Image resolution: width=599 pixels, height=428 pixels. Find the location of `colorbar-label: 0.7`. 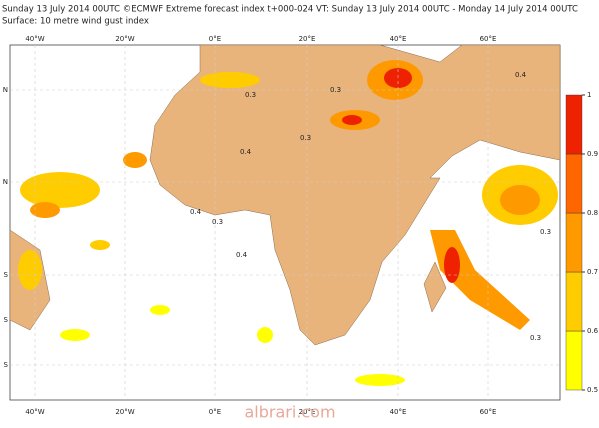

colorbar-label: 0.7 is located at coordinates (592, 272).